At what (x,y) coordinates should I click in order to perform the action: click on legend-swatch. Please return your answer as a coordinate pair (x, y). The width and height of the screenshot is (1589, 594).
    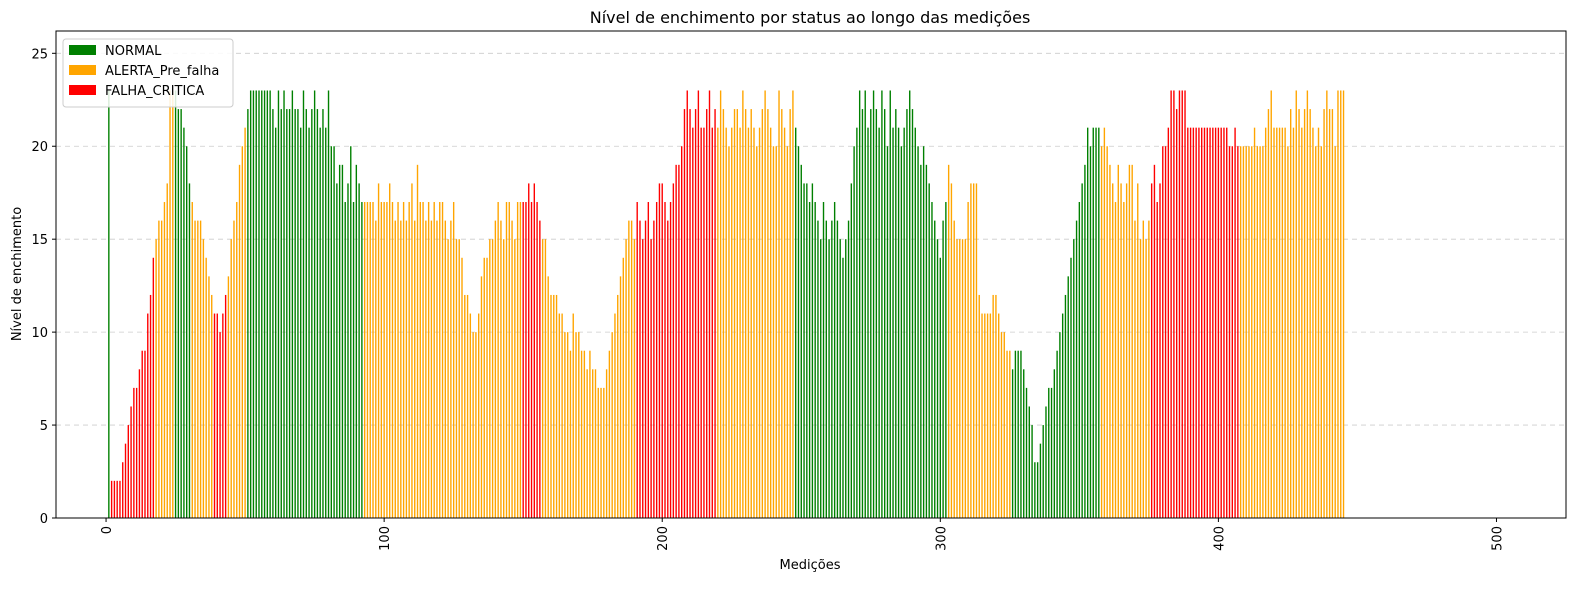
    Looking at the image, I should click on (82, 70).